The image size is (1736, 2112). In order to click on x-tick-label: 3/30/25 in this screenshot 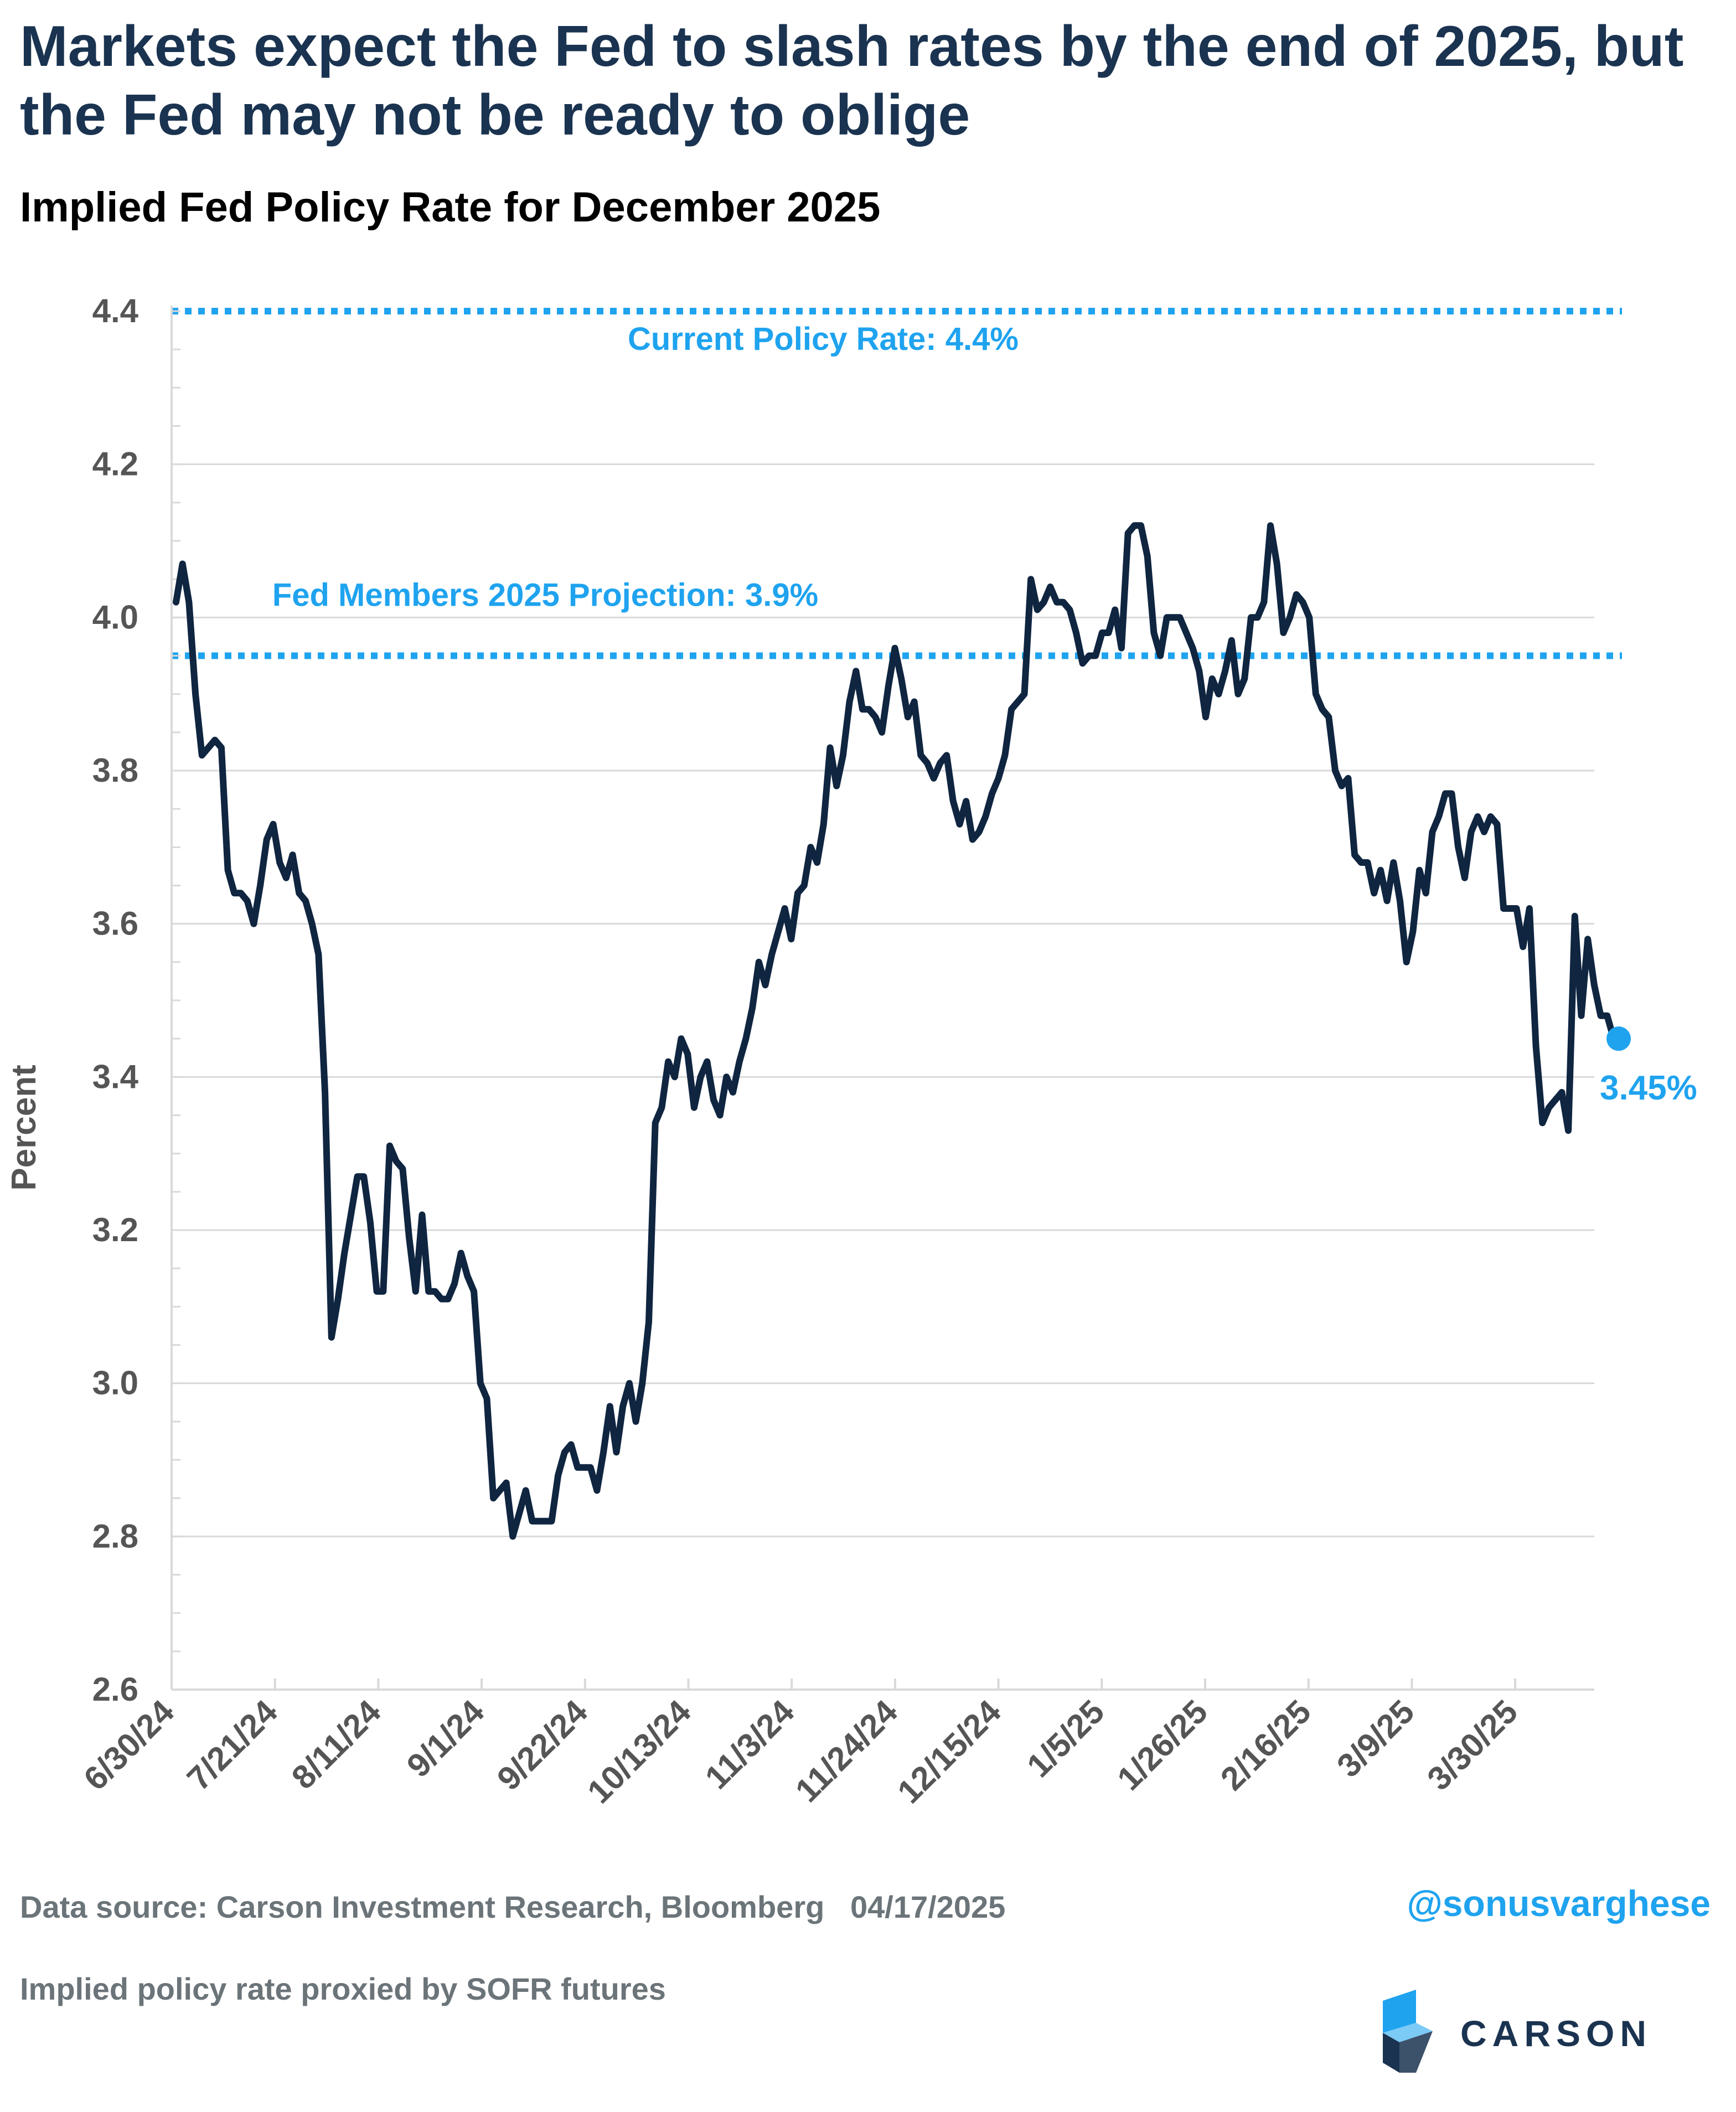, I will do `click(1472, 1745)`.